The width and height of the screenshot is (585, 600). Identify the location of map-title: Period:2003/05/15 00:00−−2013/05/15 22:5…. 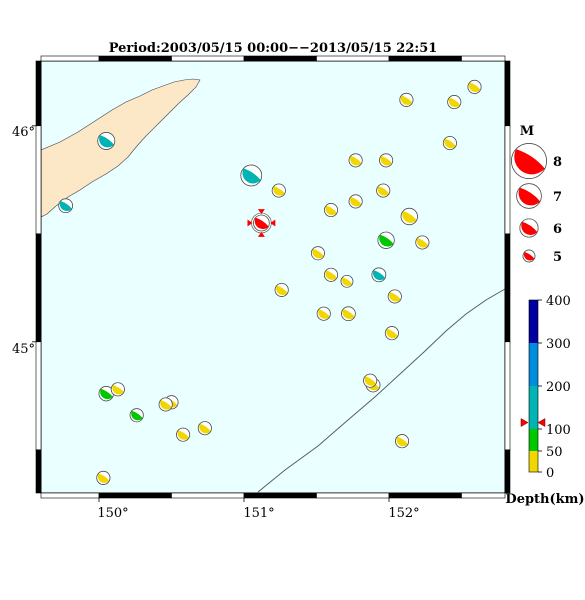
(273, 48).